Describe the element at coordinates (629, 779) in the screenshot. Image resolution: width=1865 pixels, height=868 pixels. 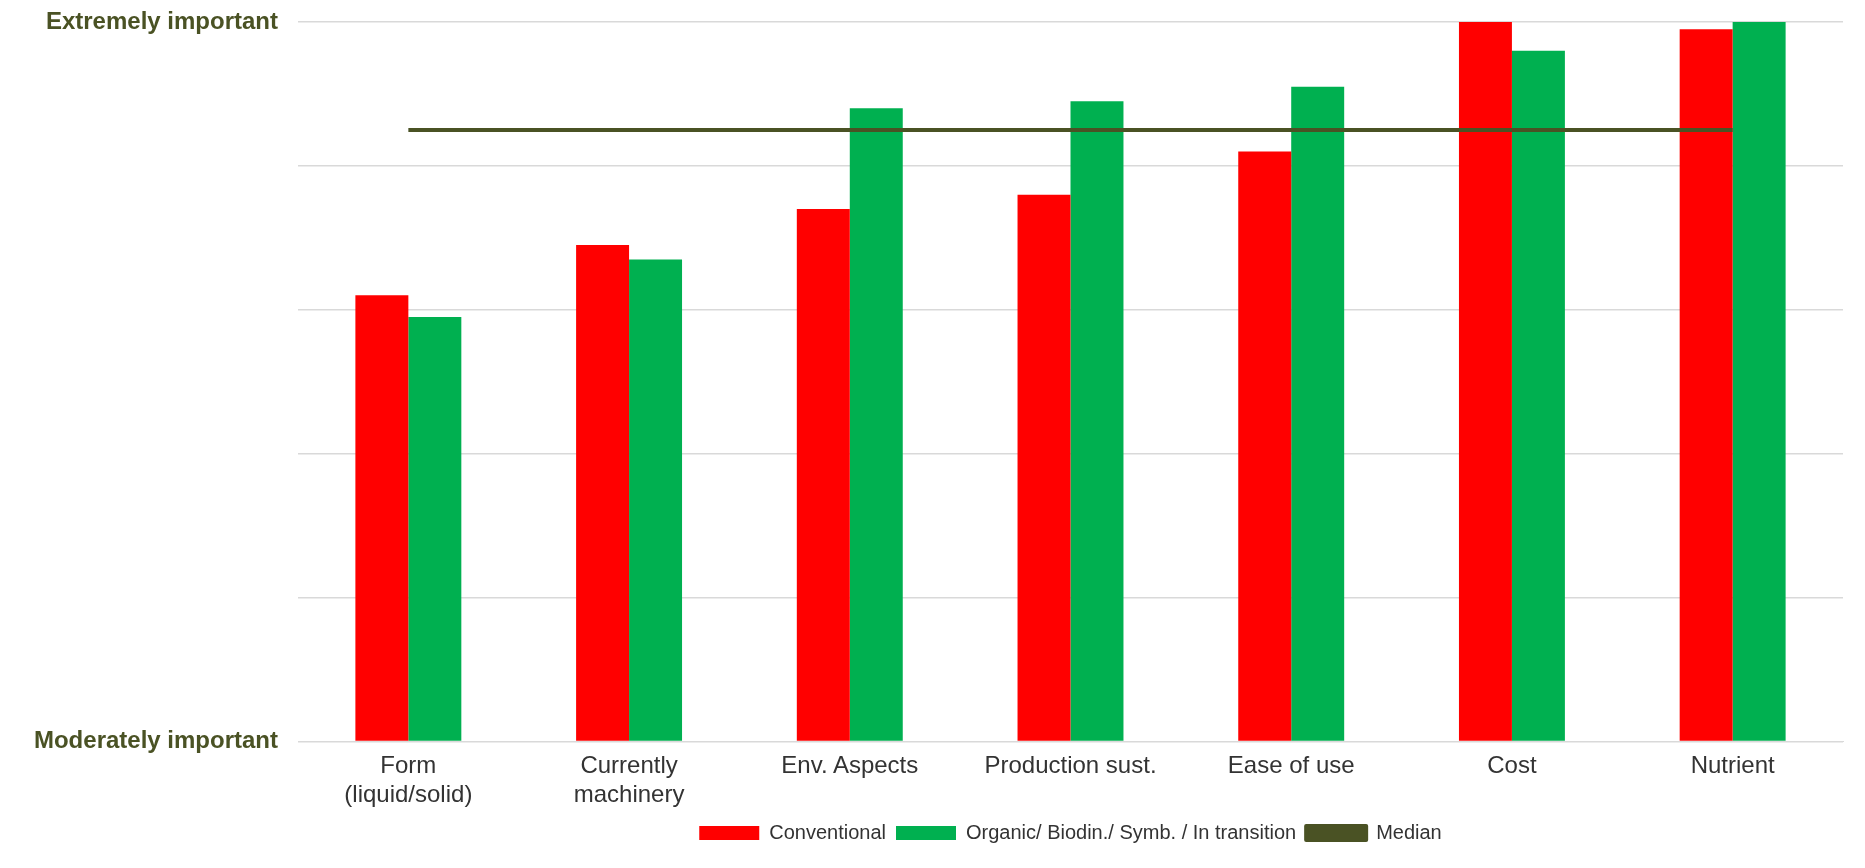
I see `x-tick-label: Currently machinery` at that location.